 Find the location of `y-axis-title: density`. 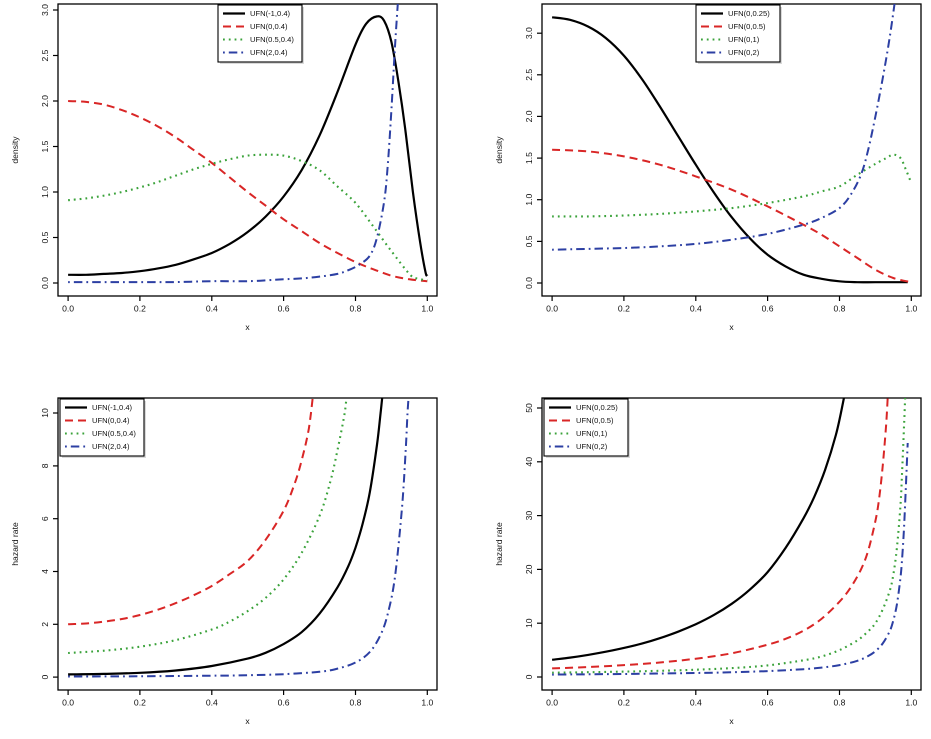

y-axis-title: density is located at coordinates (15, 150).